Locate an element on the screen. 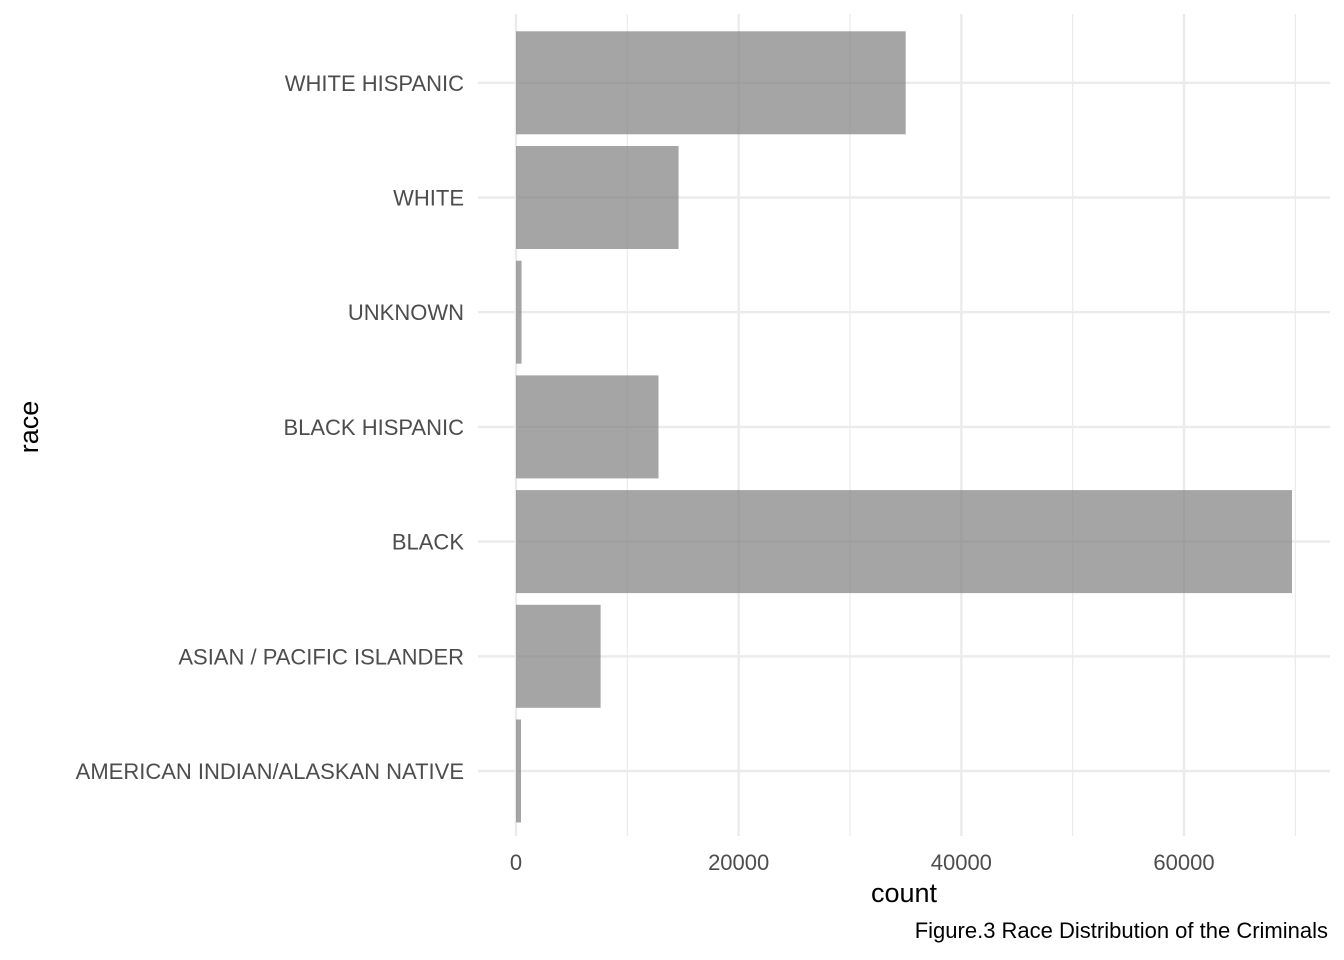  bar-white-hispanic is located at coordinates (711, 83).